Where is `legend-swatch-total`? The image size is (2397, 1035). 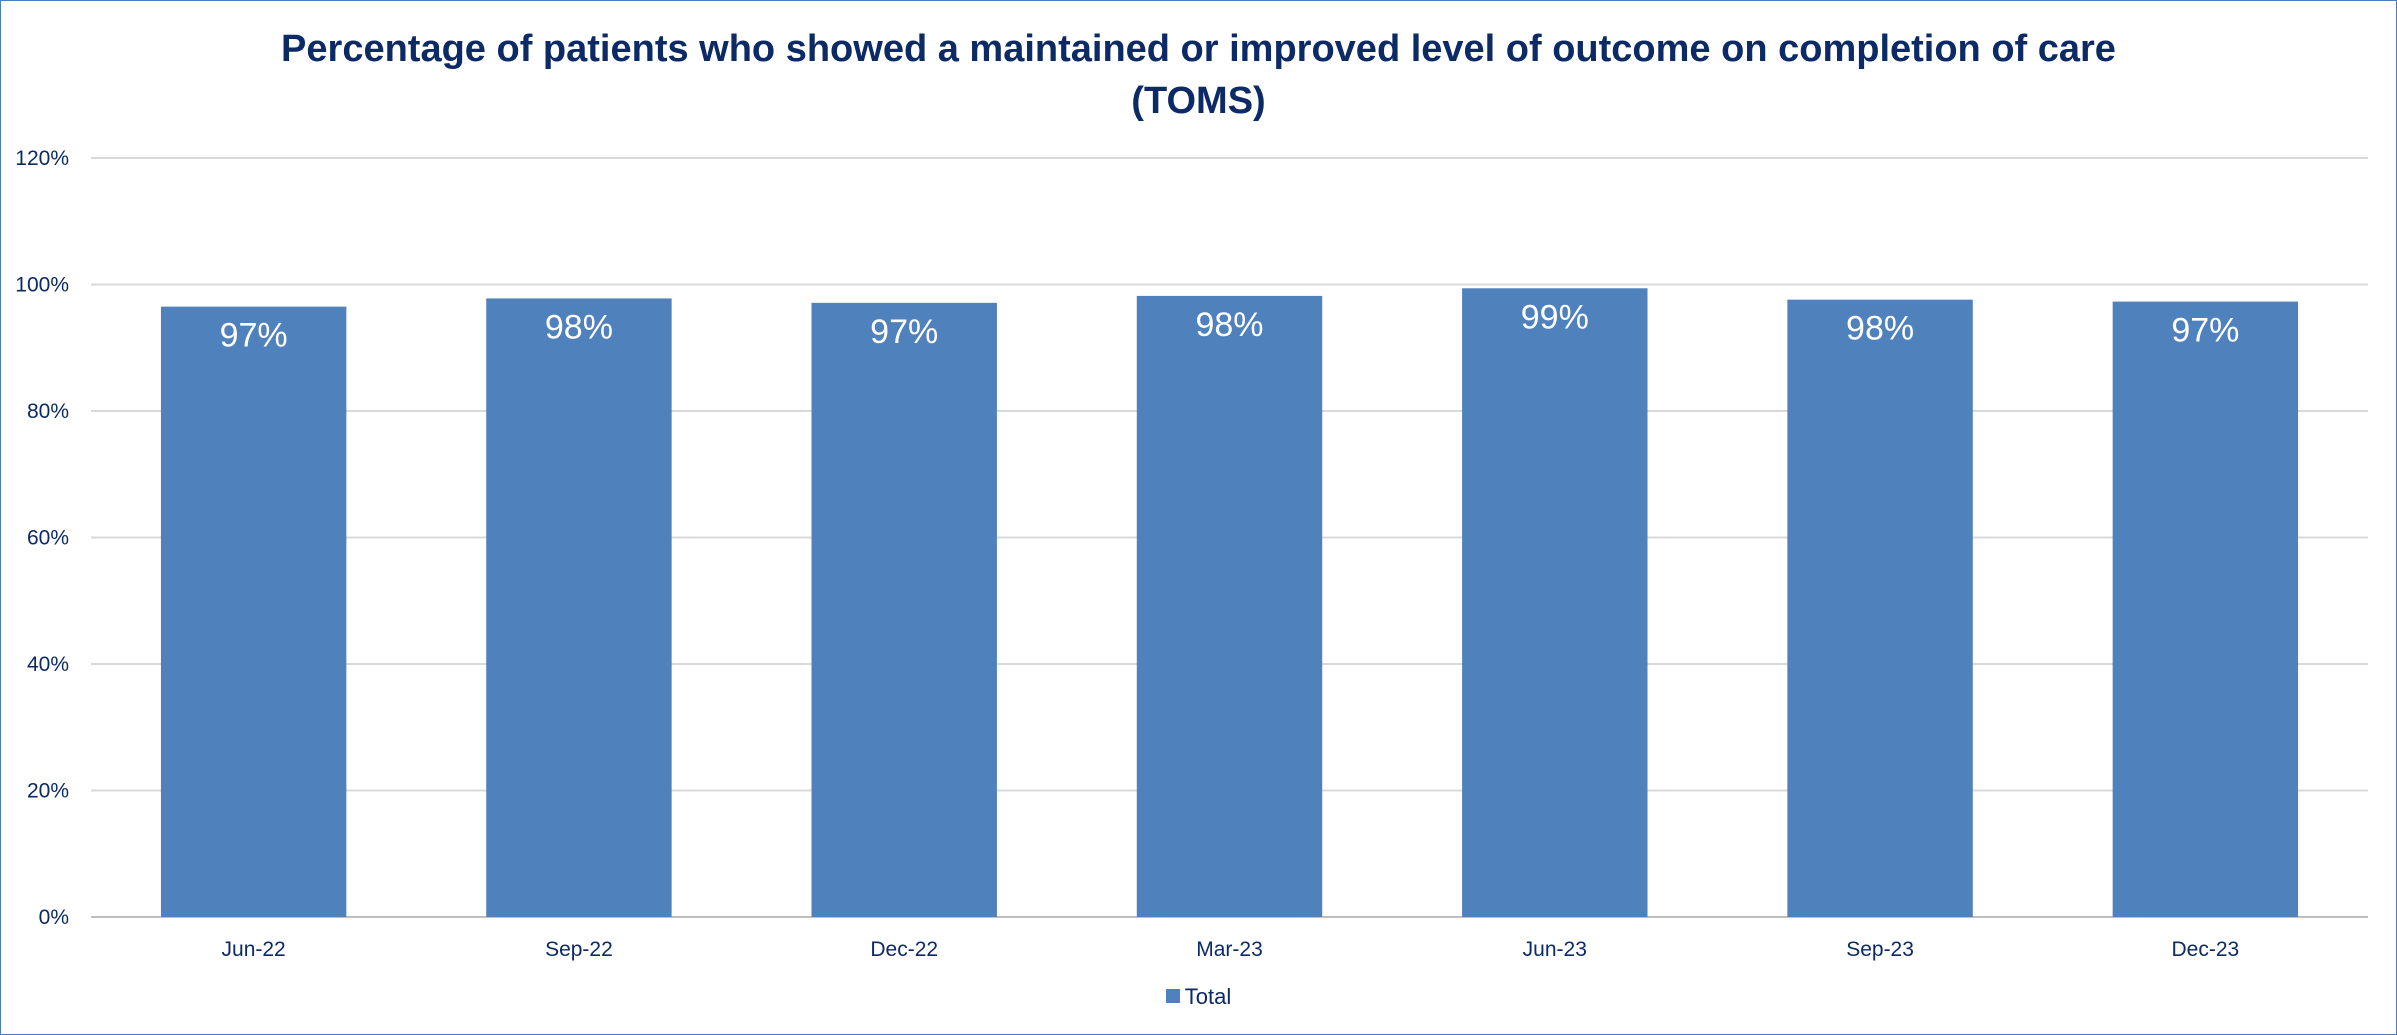 legend-swatch-total is located at coordinates (1172, 996).